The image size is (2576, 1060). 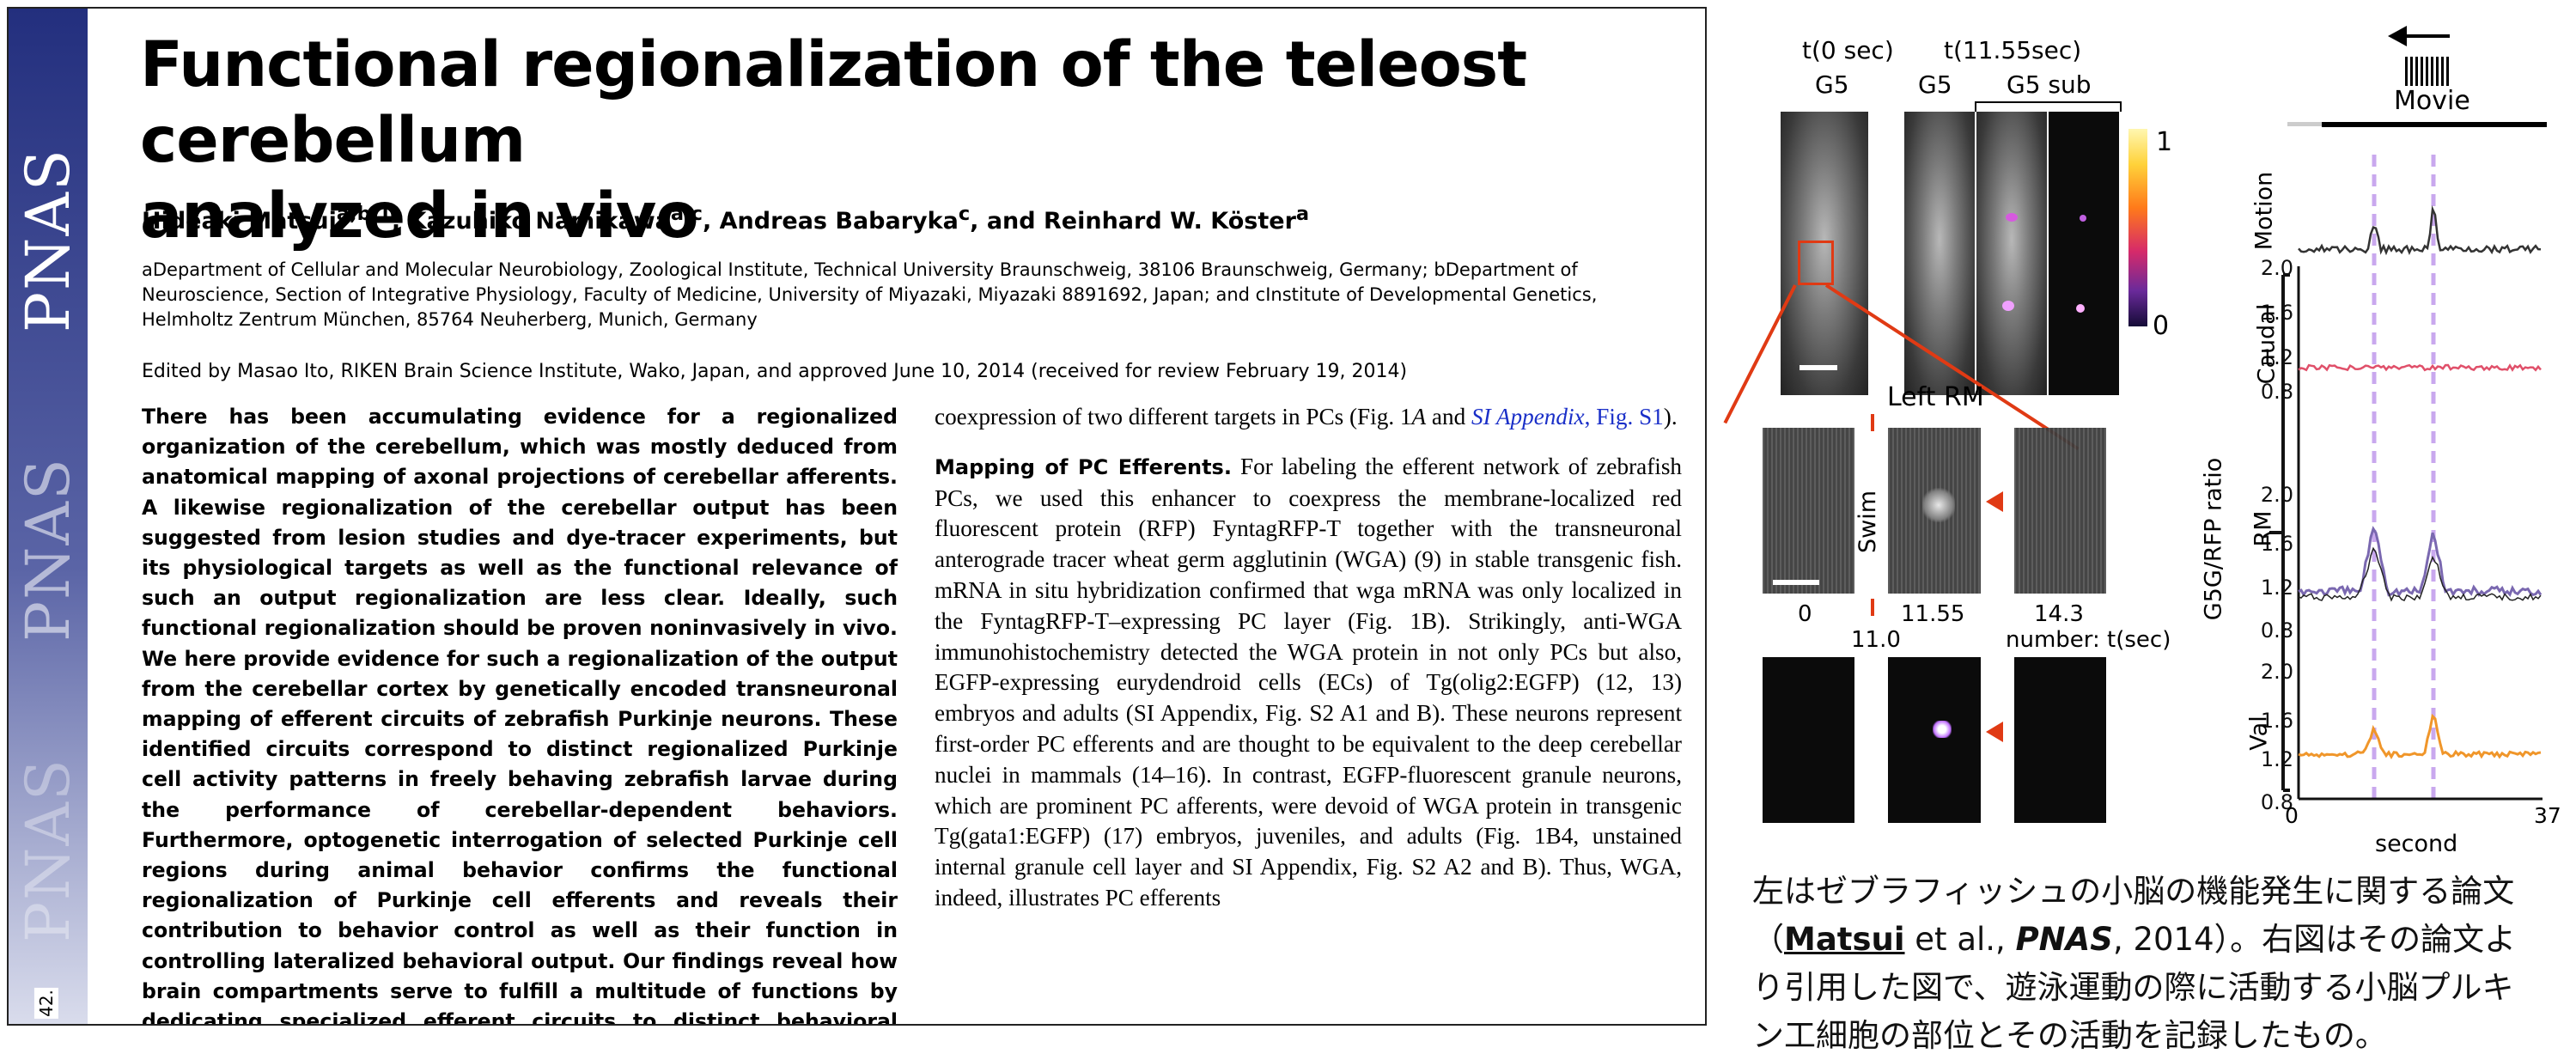 What do you see at coordinates (1302, 214) in the screenshot?
I see `author-affil-sup: a` at bounding box center [1302, 214].